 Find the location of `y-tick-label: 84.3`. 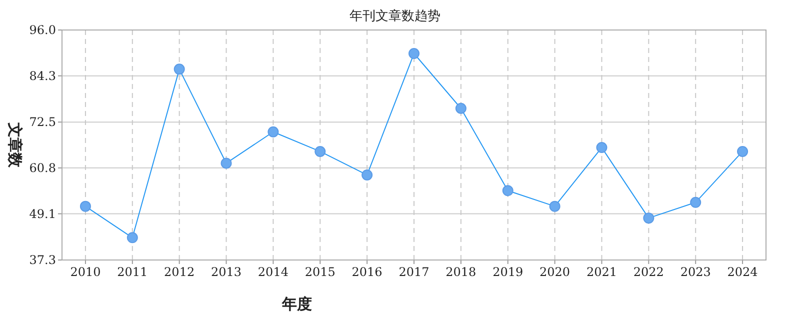

y-tick-label: 84.3 is located at coordinates (42, 75).